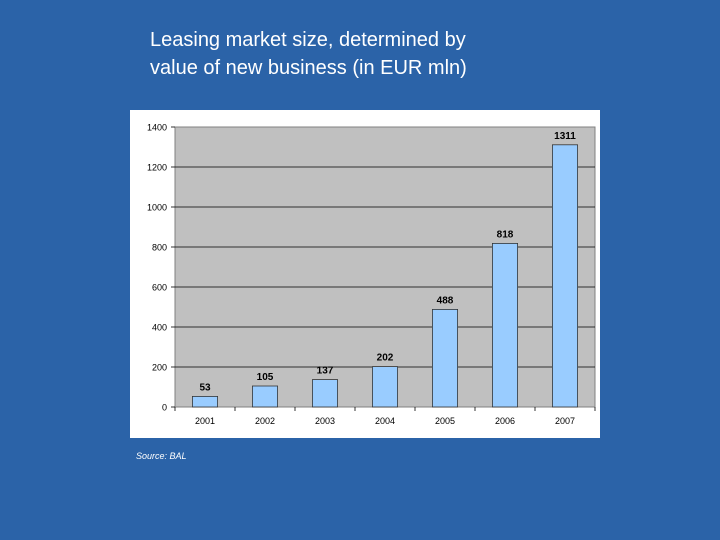  What do you see at coordinates (565, 421) in the screenshot?
I see `x-tick-label: 2007` at bounding box center [565, 421].